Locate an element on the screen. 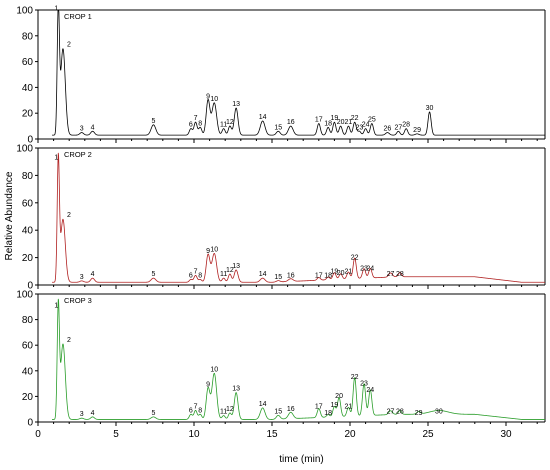 The width and height of the screenshot is (550, 470). x-tick-label: 20 is located at coordinates (350, 434).